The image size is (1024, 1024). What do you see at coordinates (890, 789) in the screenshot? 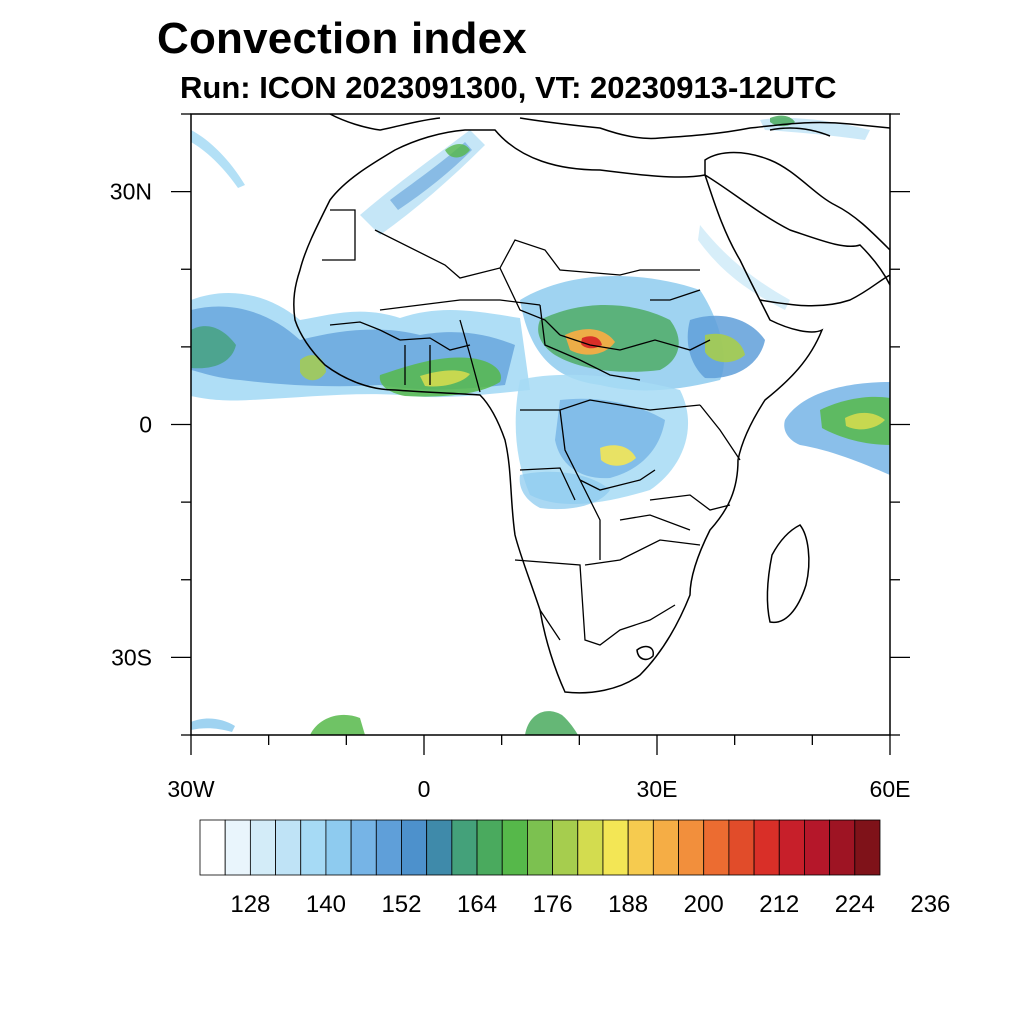
I see `x-tick-label: 60E` at bounding box center [890, 789].